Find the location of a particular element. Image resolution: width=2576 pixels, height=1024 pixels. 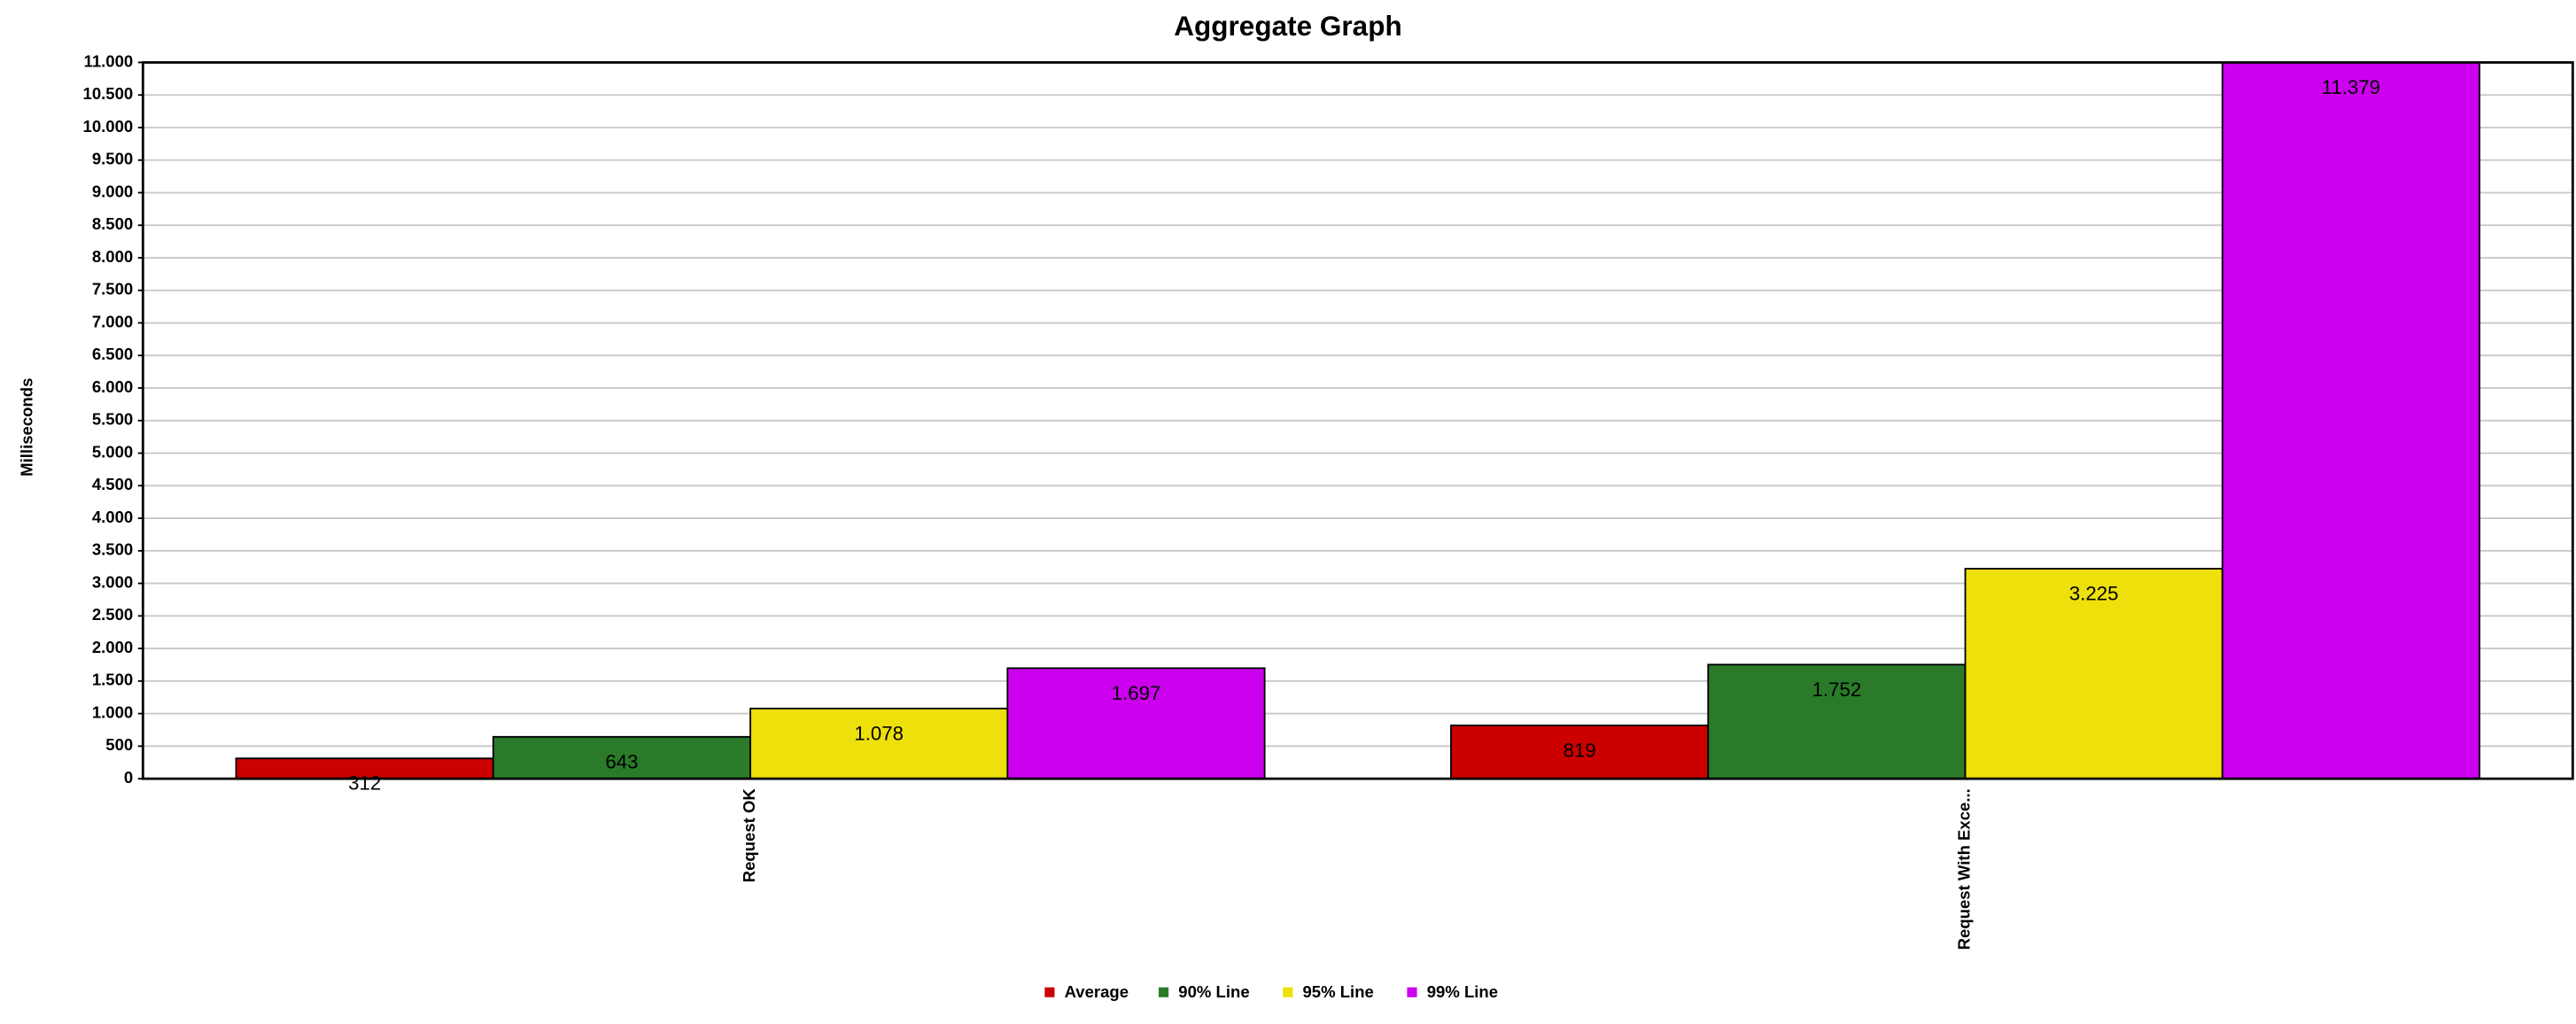

data-label: 1.752 is located at coordinates (1837, 690).